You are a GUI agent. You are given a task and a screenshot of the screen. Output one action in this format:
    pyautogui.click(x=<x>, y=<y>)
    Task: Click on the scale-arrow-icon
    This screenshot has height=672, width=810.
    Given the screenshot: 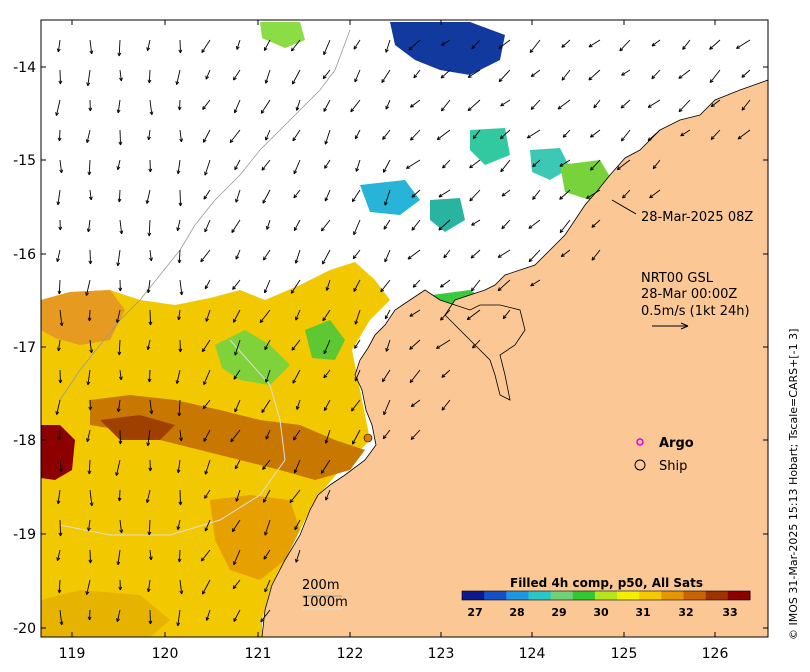 What is the action you would take?
    pyautogui.click(x=670, y=326)
    